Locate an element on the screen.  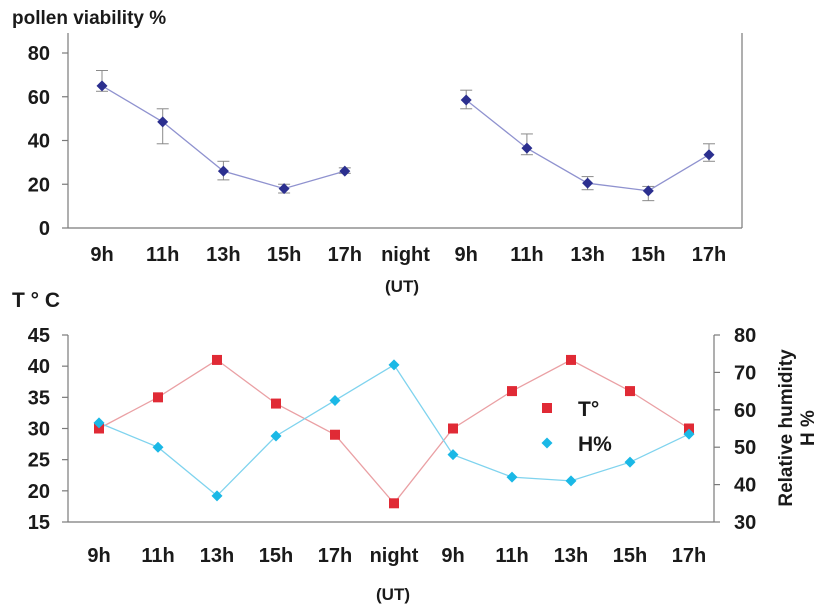
chart2-x-axis-label: (UT) is located at coordinates (393, 594).